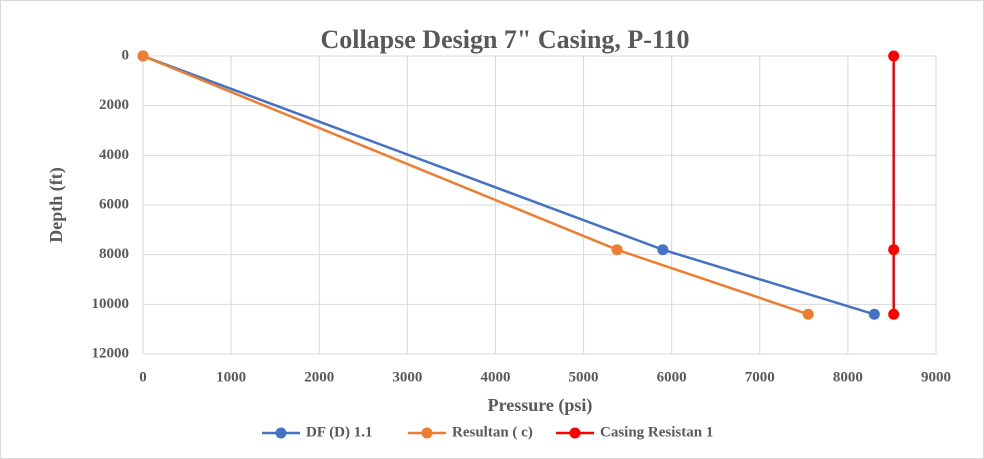  What do you see at coordinates (504, 39) in the screenshot?
I see `chart-title: Collapse Design 7" Casing, P-110` at bounding box center [504, 39].